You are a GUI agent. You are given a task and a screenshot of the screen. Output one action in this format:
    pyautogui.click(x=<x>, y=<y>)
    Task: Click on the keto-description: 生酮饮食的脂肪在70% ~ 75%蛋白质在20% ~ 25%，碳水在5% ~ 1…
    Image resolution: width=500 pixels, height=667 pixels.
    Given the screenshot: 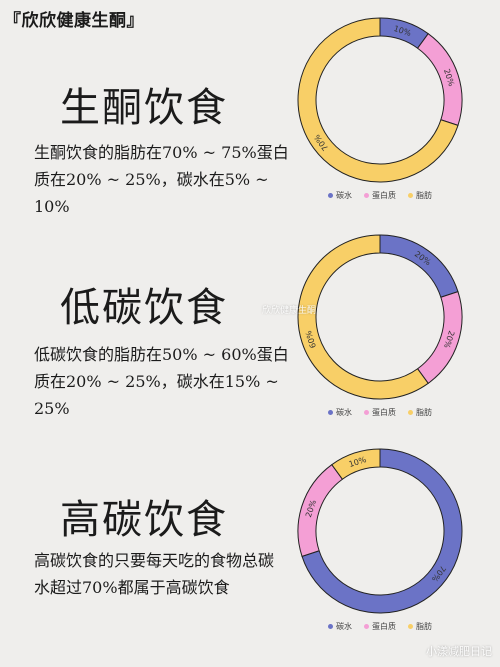 What is the action you would take?
    pyautogui.click(x=161, y=179)
    